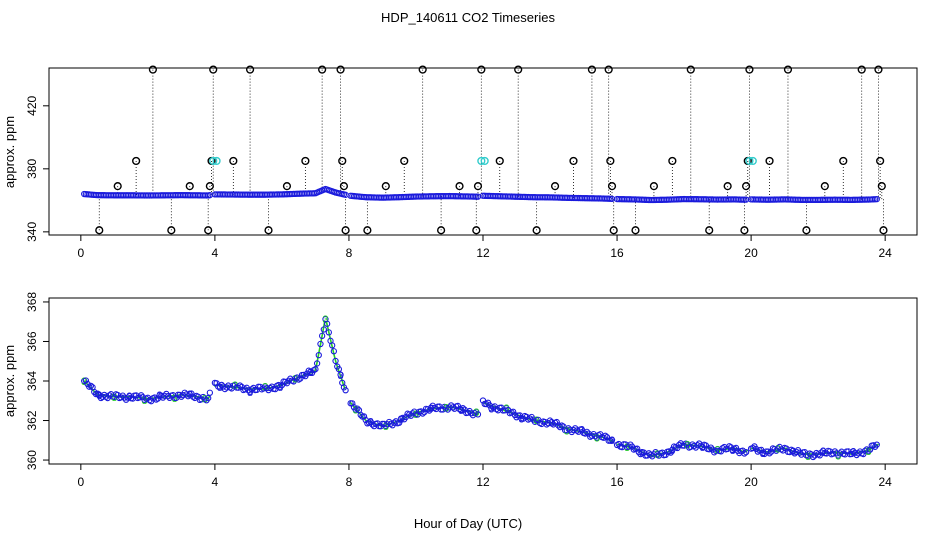 The width and height of the screenshot is (936, 540). Describe the element at coordinates (480, 194) in the screenshot. I see `top-baseline-series` at that location.